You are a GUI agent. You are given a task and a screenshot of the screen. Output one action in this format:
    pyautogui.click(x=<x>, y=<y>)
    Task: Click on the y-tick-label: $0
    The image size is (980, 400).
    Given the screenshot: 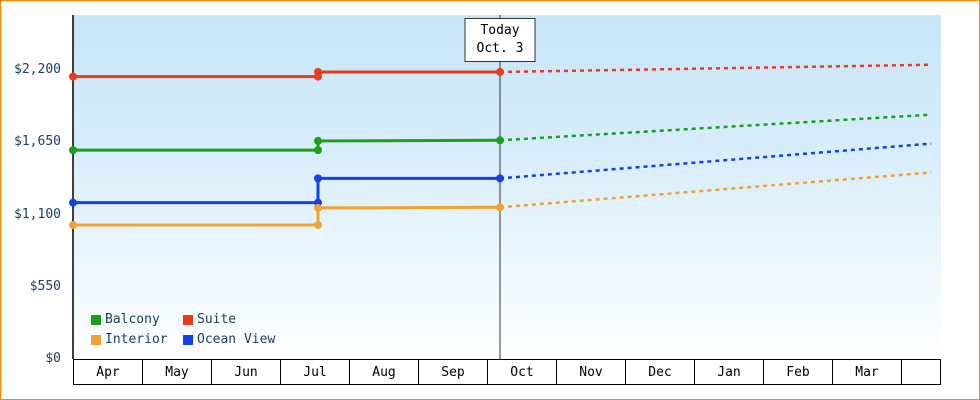 What is the action you would take?
    pyautogui.click(x=53, y=358)
    